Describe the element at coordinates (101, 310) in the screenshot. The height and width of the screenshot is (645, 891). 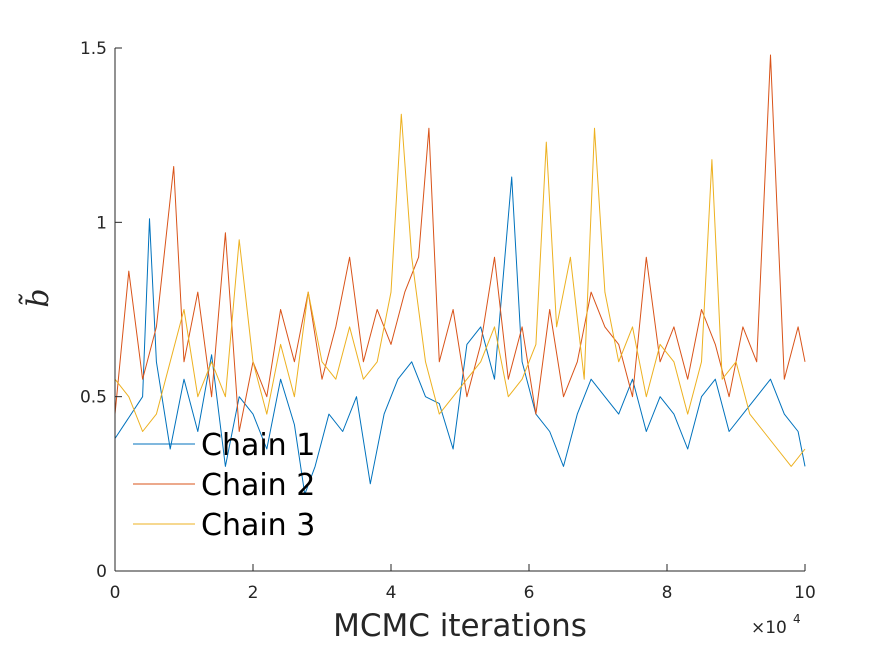
I see `y-axis-ticks: 0 0.5 1 1.5` at that location.